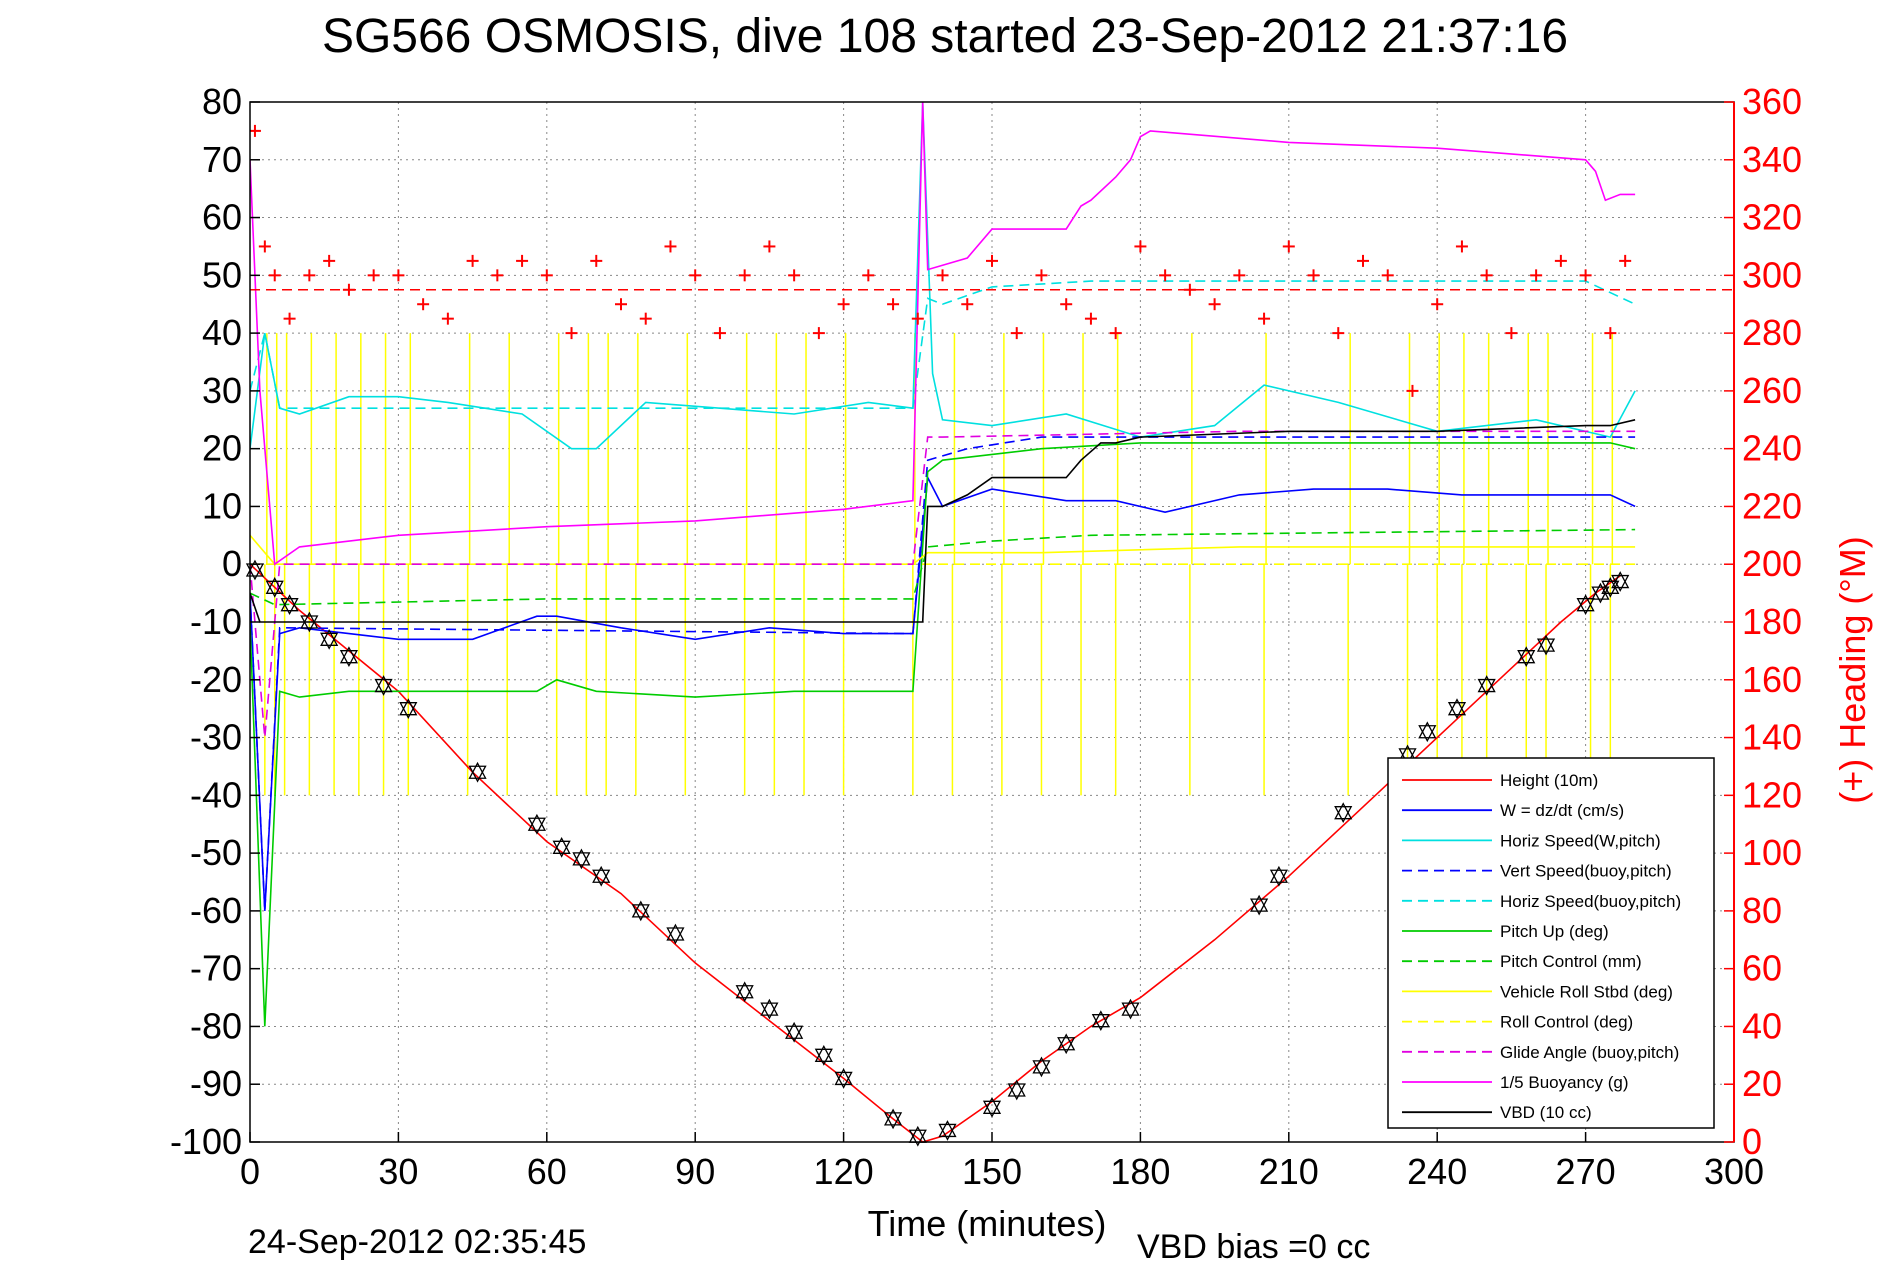 Image resolution: width=1891 pixels, height=1262 pixels. Describe the element at coordinates (1772, 737) in the screenshot. I see `y2-tick-label: 140` at that location.